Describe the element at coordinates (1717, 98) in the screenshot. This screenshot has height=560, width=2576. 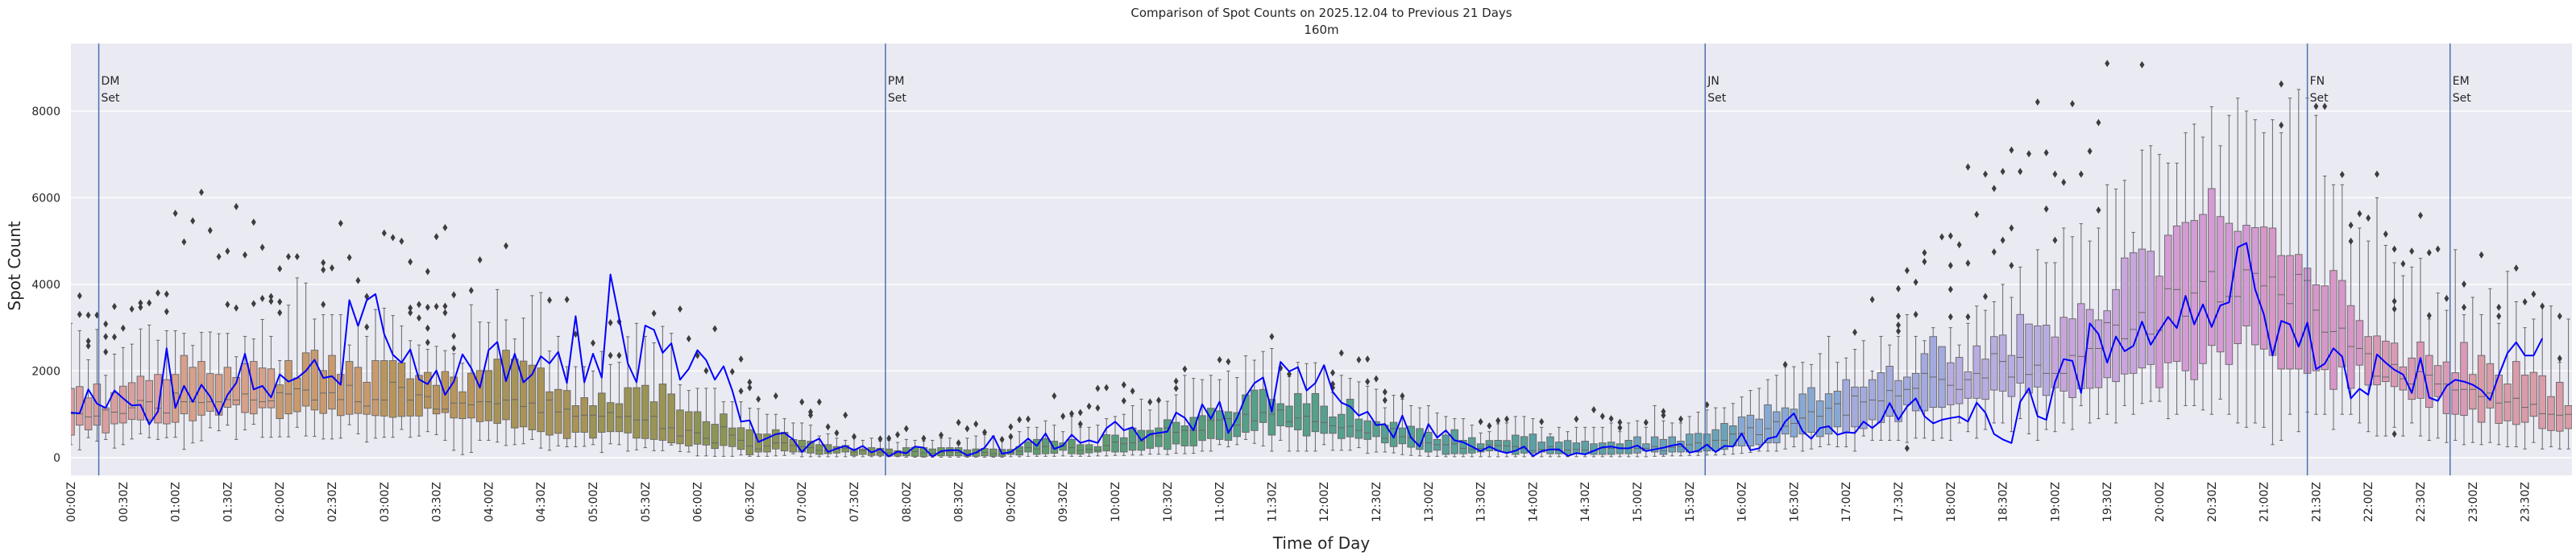
I see `event-label: Set` at that location.